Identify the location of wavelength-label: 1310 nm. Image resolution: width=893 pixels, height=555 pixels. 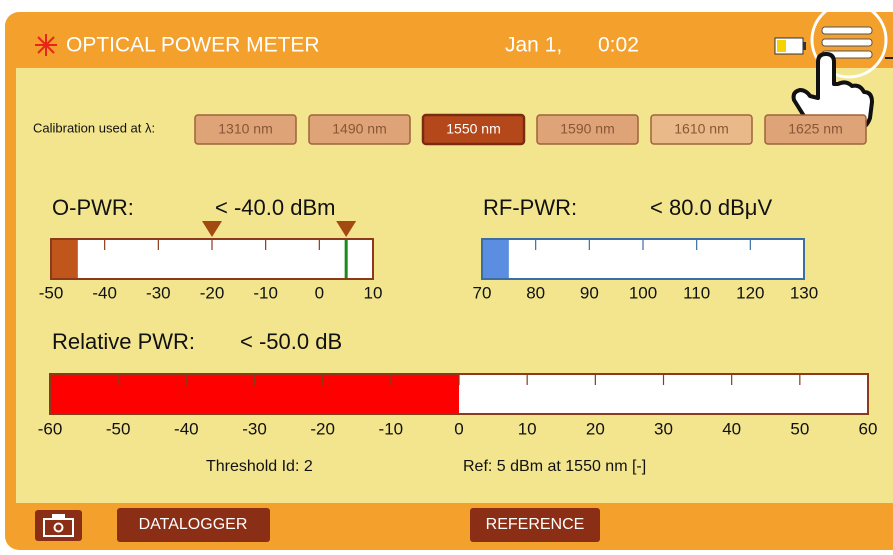
(245, 129).